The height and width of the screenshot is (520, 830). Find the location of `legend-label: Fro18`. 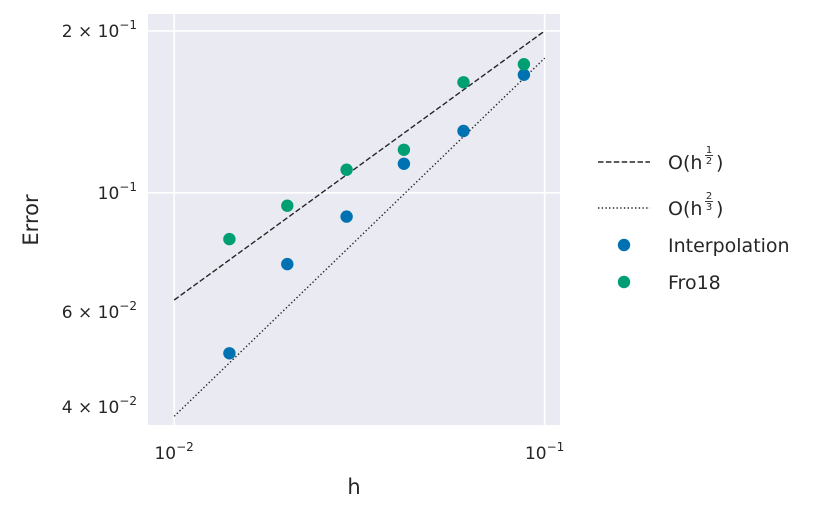

legend-label: Fro18 is located at coordinates (694, 283).